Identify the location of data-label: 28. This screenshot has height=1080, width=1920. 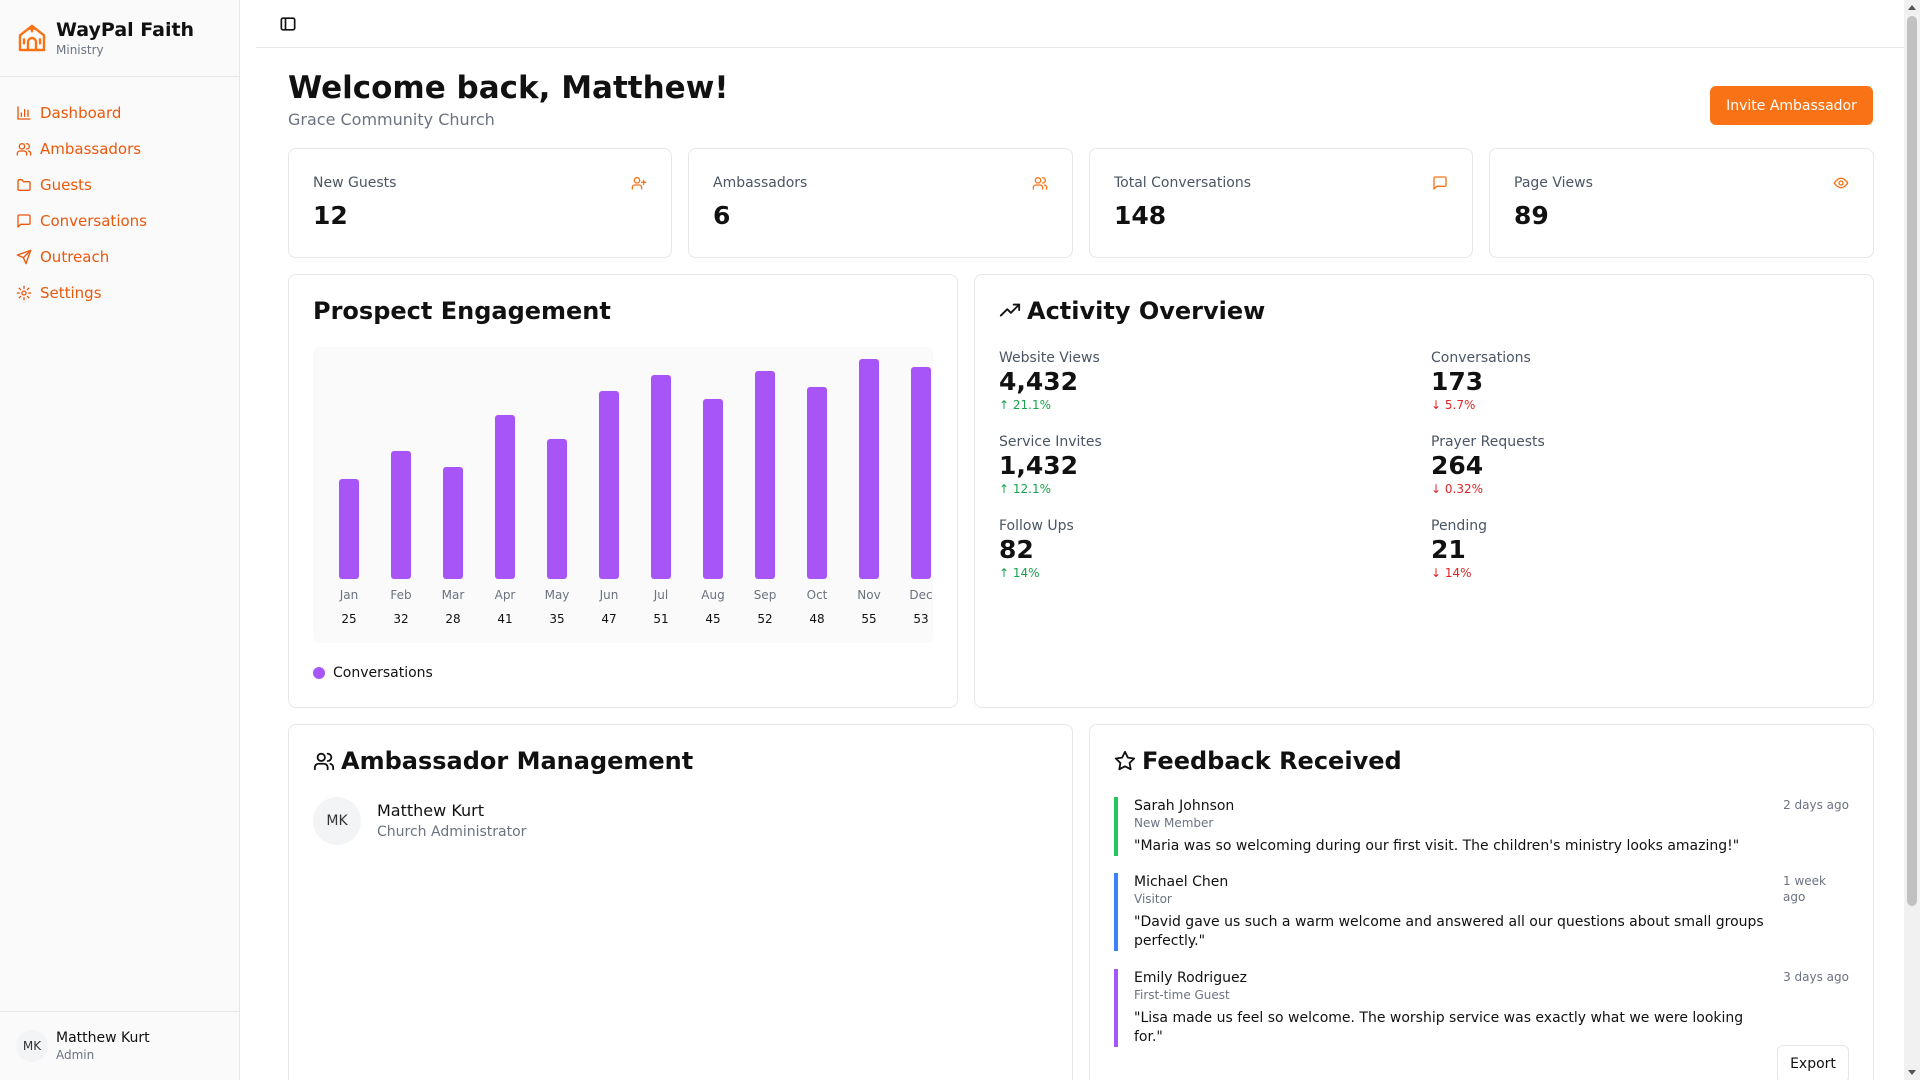
(452, 619).